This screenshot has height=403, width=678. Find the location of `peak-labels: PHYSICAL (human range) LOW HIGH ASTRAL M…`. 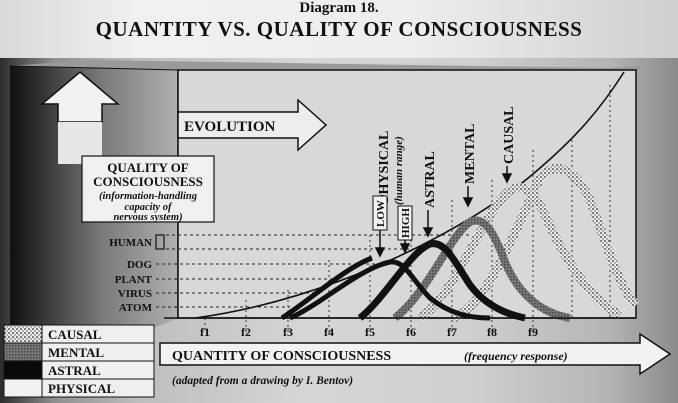

peak-labels: PHYSICAL (human range) LOW HIGH ASTRAL M… is located at coordinates (444, 173).